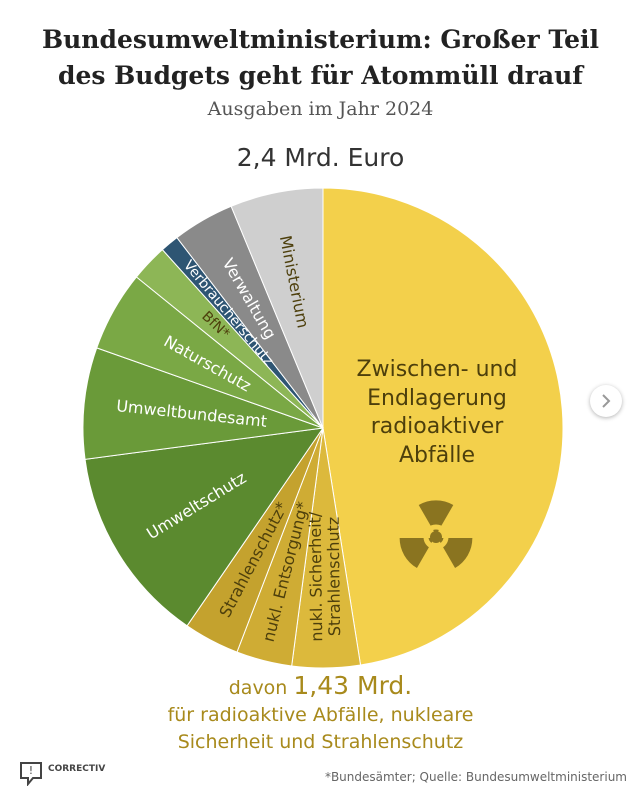  Describe the element at coordinates (320, 109) in the screenshot. I see `chart-subtitle: Ausgaben im Jahr 2024` at that location.